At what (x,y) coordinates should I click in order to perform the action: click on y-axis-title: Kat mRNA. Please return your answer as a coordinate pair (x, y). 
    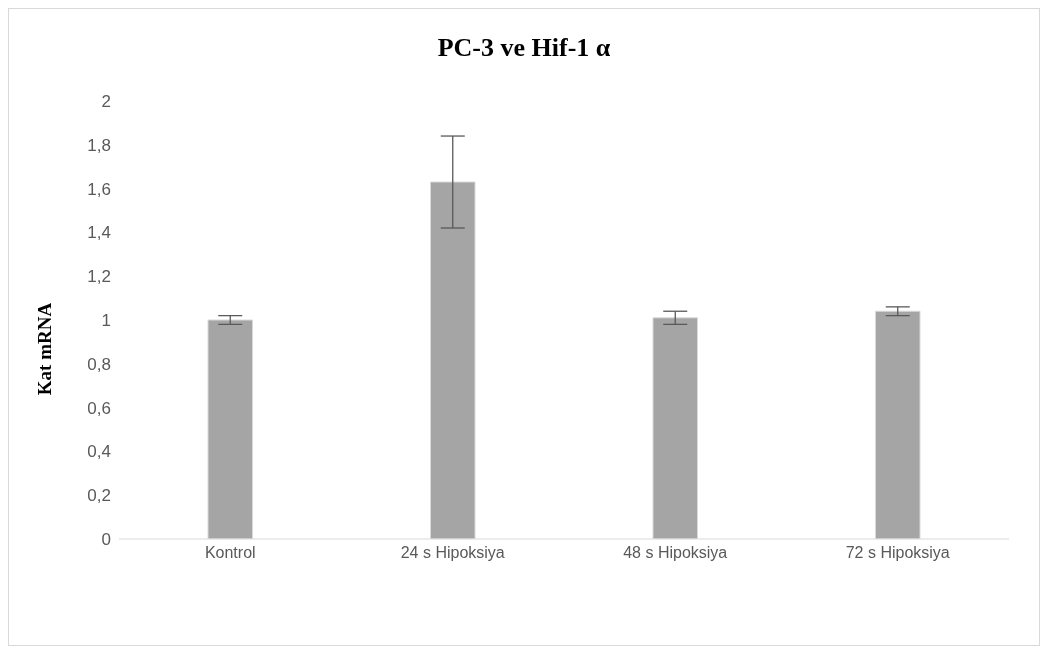
    Looking at the image, I should click on (45, 349).